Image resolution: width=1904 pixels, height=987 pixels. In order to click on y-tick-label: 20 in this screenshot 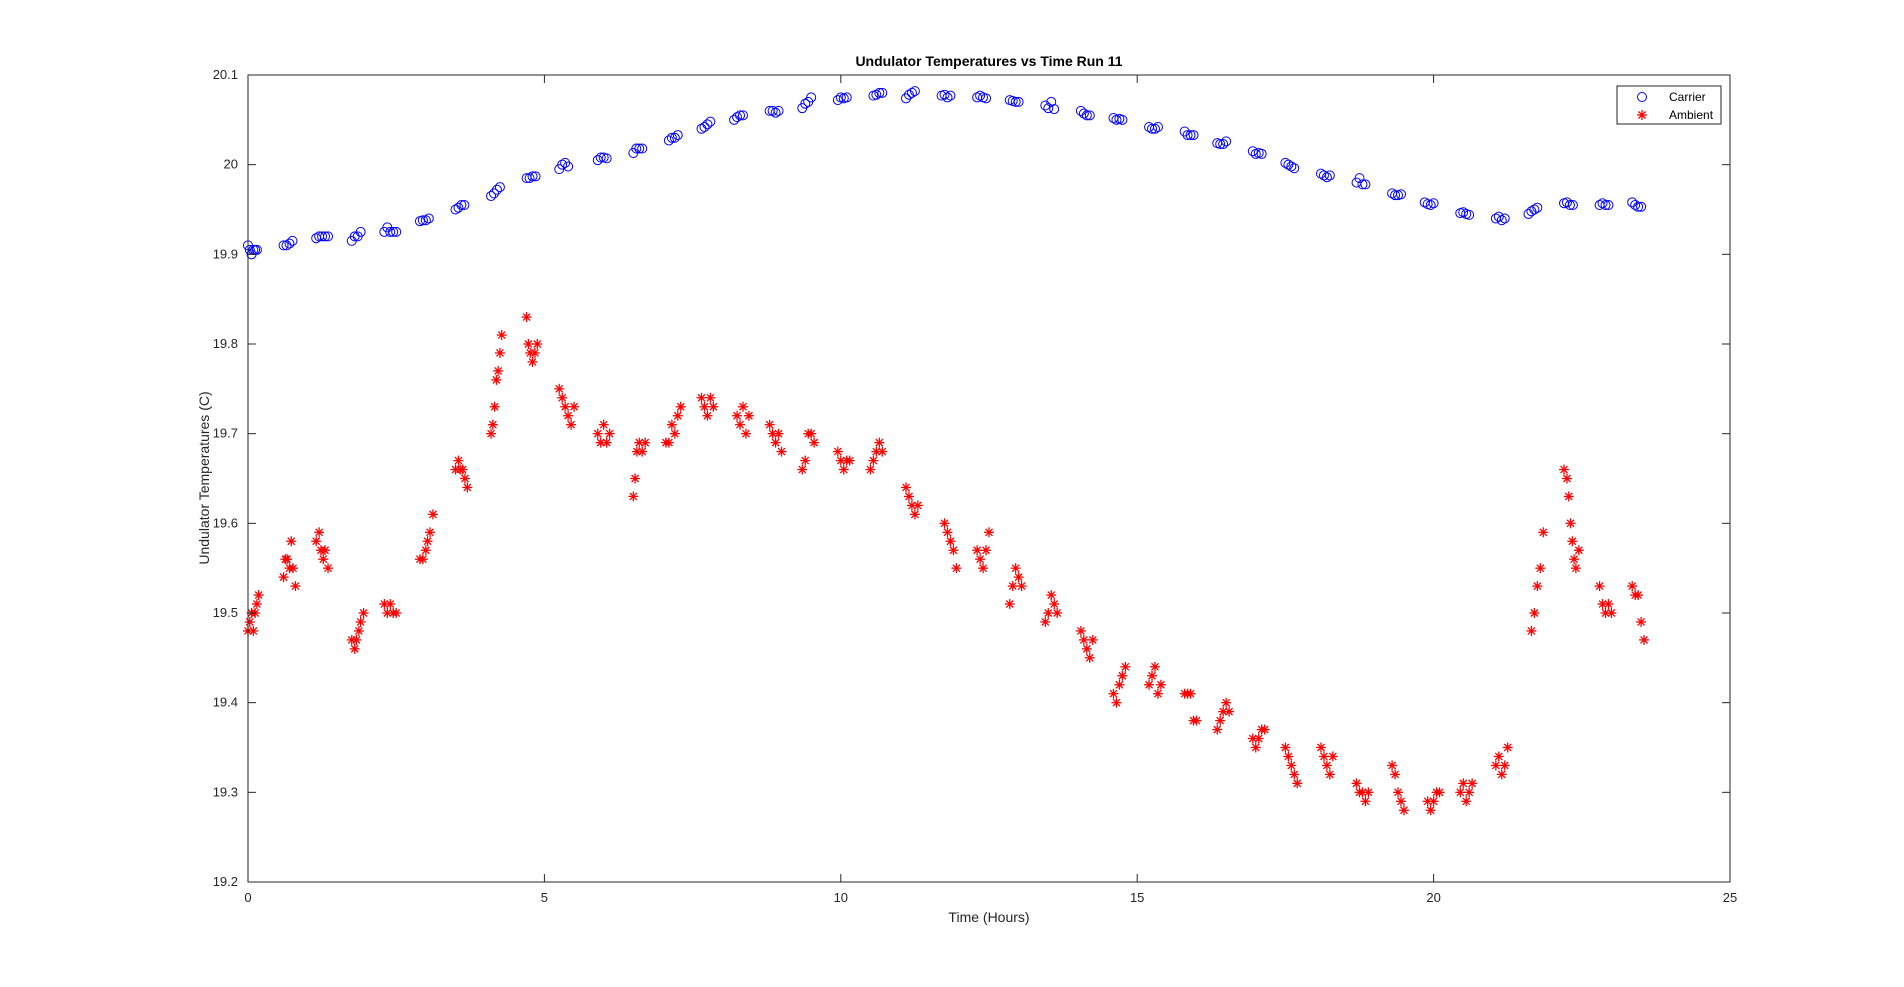, I will do `click(231, 164)`.